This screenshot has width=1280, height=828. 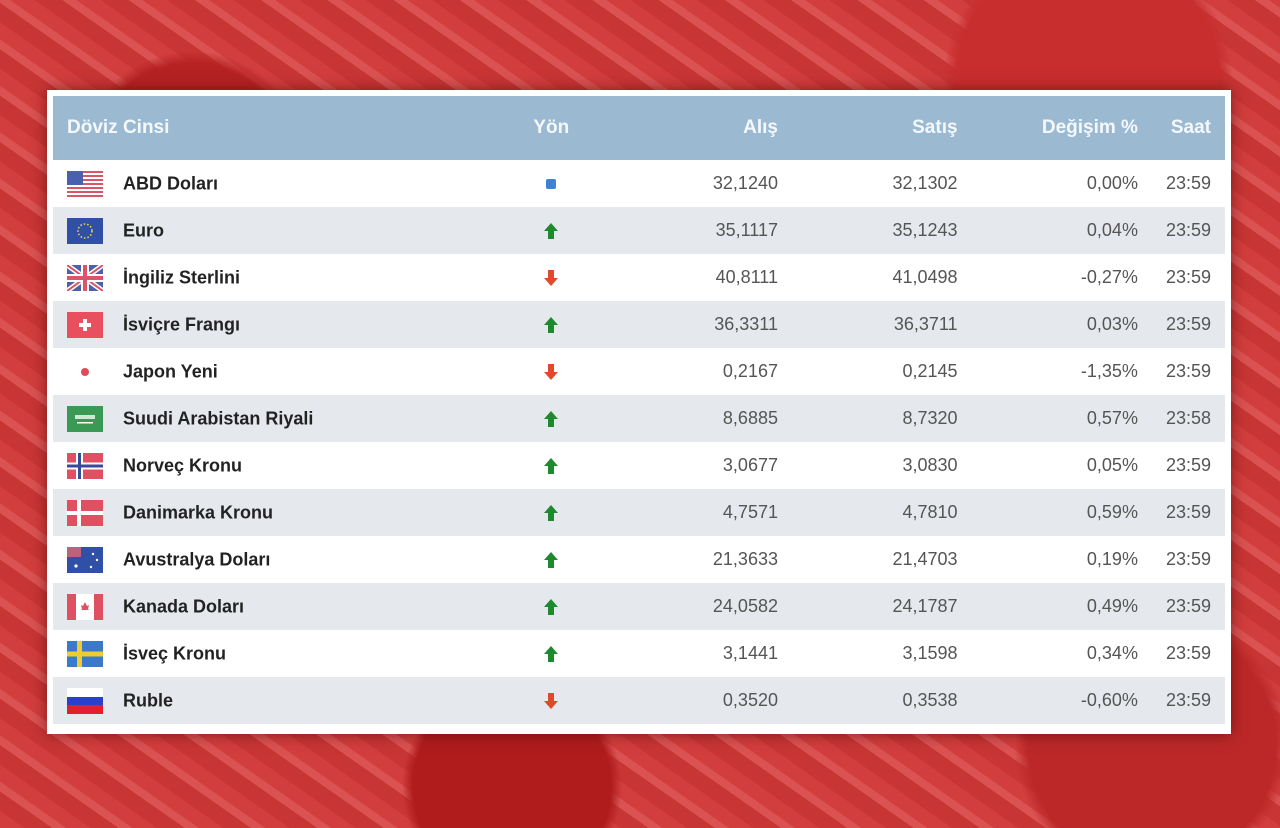 What do you see at coordinates (925, 606) in the screenshot?
I see `sell-cell: 24,1787` at bounding box center [925, 606].